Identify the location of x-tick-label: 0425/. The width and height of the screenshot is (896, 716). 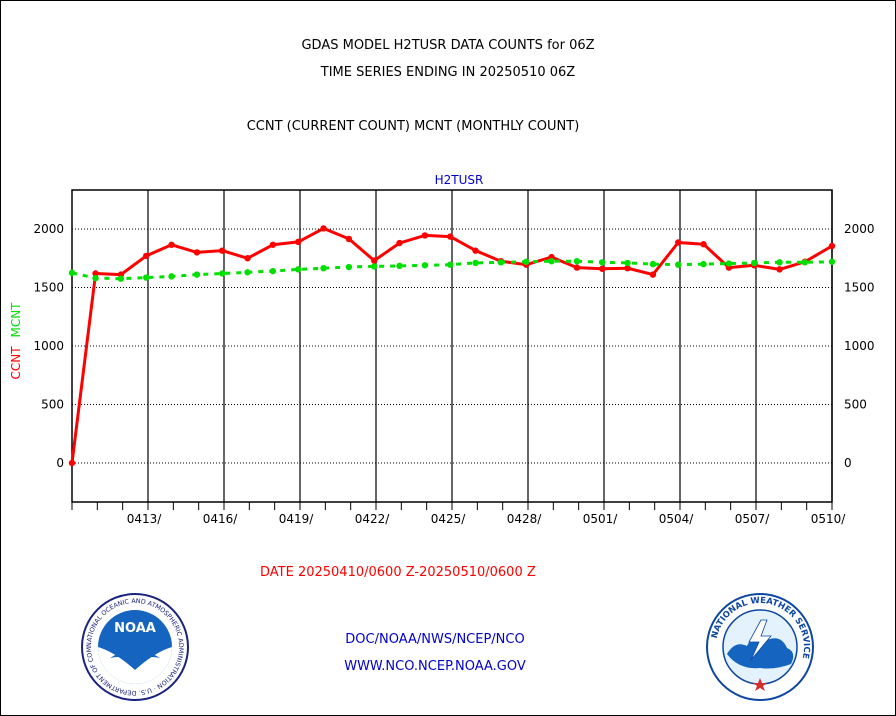
(449, 519).